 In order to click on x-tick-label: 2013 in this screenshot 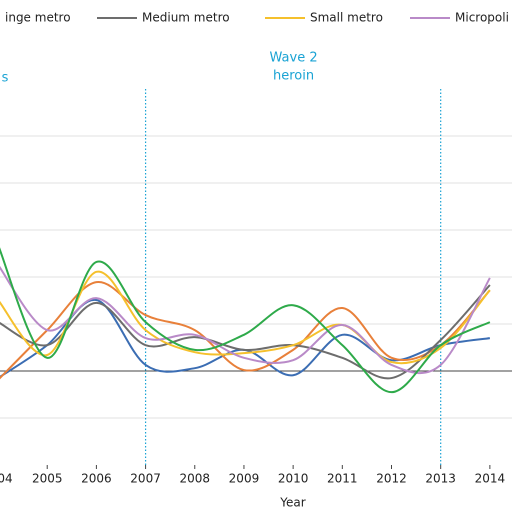, I will do `click(440, 479)`.